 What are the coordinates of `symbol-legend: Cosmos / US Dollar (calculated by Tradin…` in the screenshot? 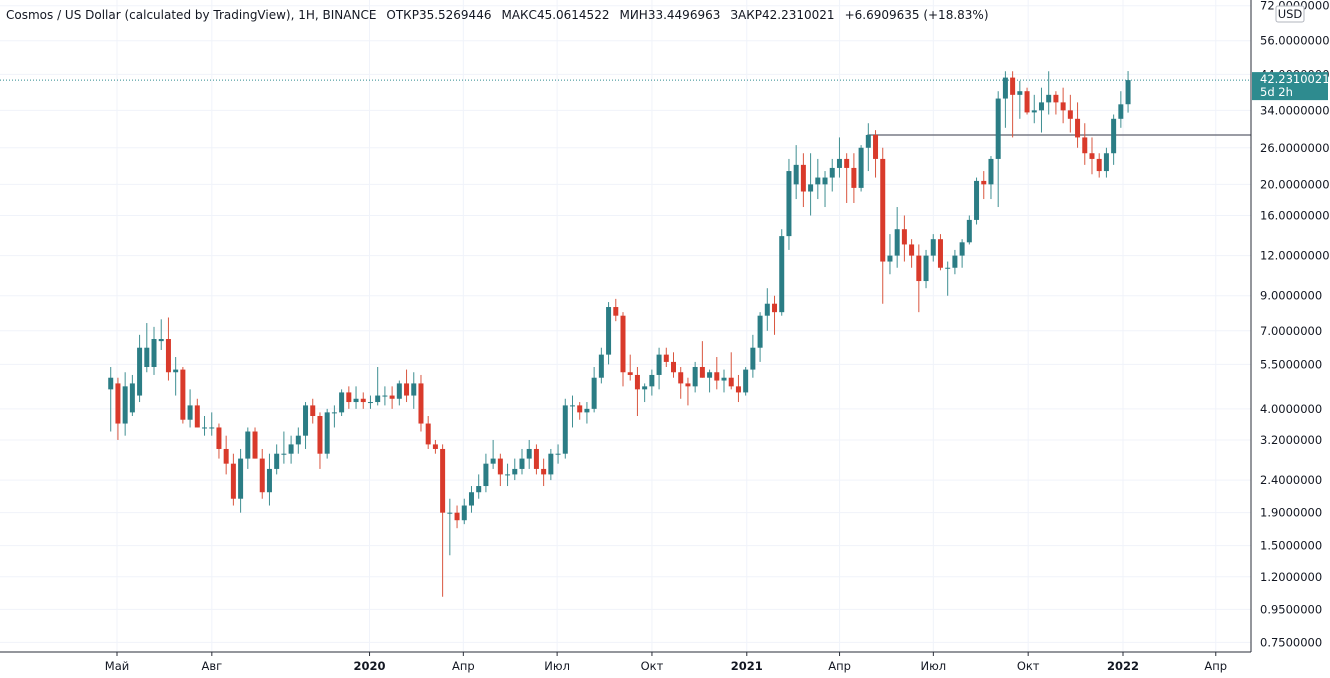 It's located at (497, 15).